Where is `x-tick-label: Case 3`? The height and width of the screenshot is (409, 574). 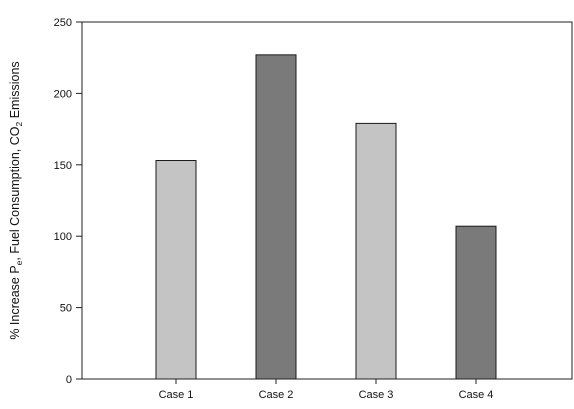
x-tick-label: Case 3 is located at coordinates (376, 395).